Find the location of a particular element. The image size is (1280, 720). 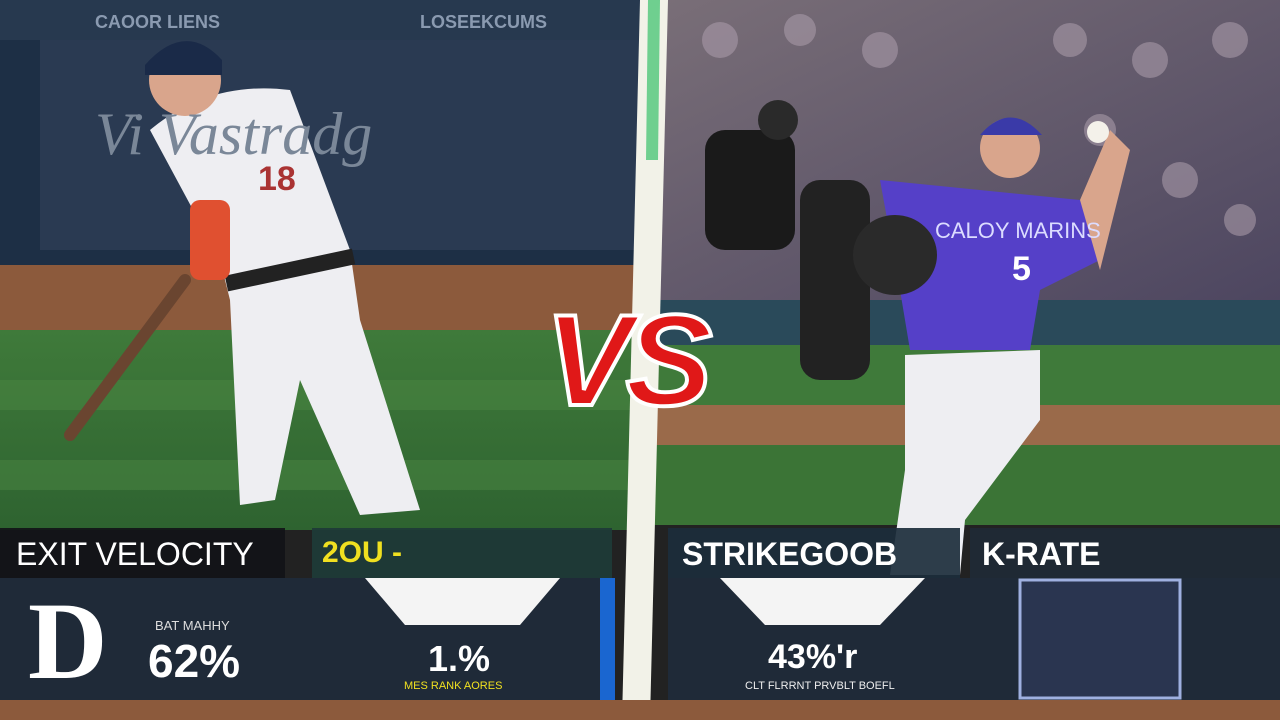

wall-text: Vi Vastradg is located at coordinates (234, 134).